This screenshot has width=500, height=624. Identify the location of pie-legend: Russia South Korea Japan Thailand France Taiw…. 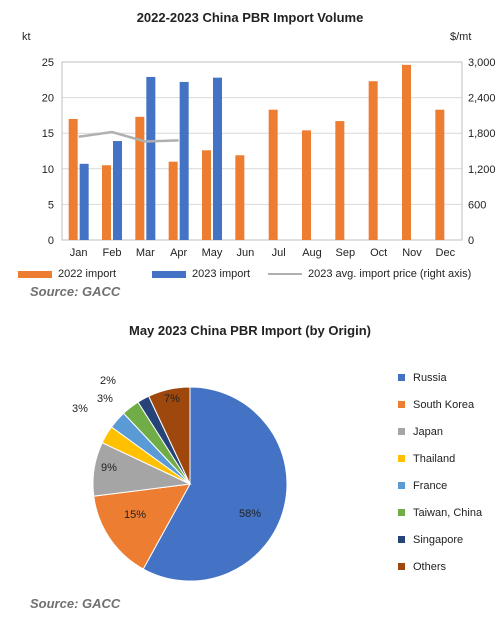
(440, 479).